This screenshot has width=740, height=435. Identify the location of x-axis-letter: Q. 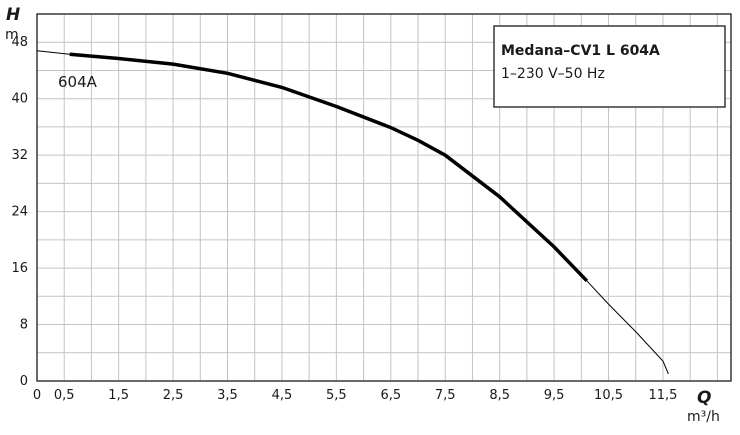
(704, 398).